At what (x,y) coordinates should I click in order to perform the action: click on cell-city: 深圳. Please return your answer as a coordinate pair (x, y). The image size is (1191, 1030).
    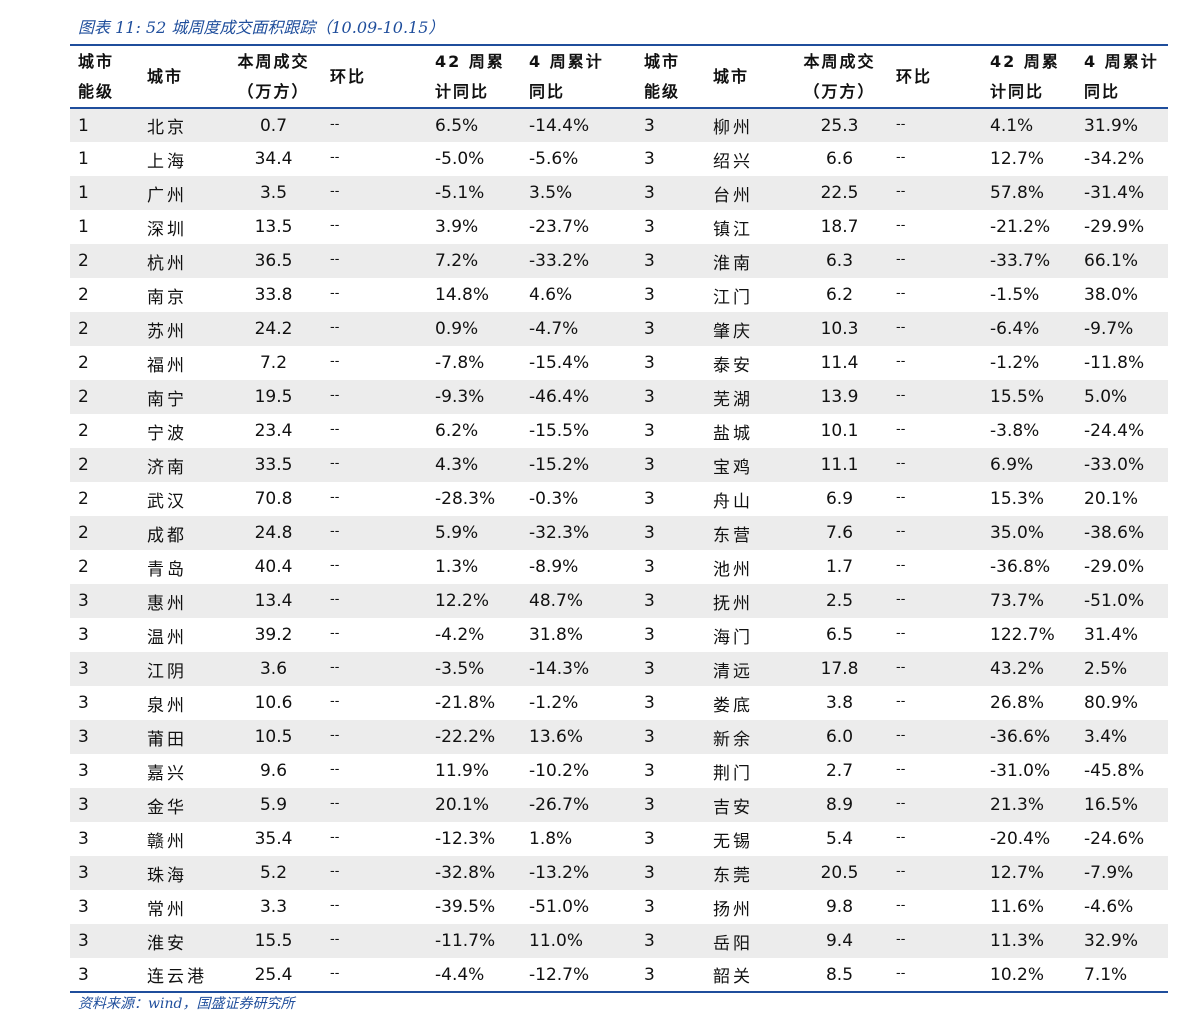
    Looking at the image, I should click on (167, 229).